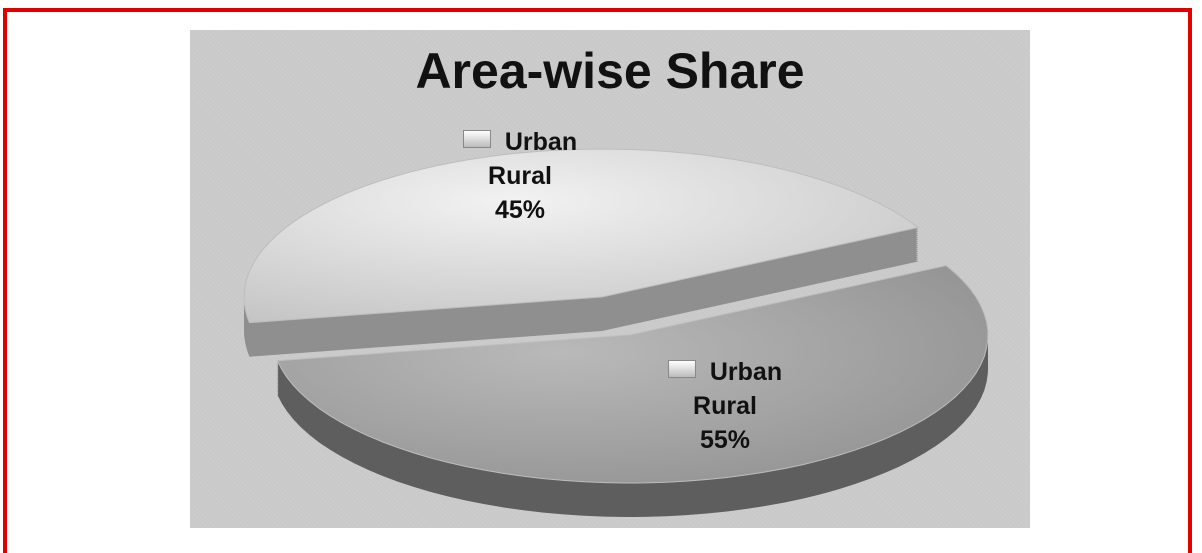 This screenshot has height=553, width=1202. Describe the element at coordinates (520, 210) in the screenshot. I see `value-label: 45%` at that location.